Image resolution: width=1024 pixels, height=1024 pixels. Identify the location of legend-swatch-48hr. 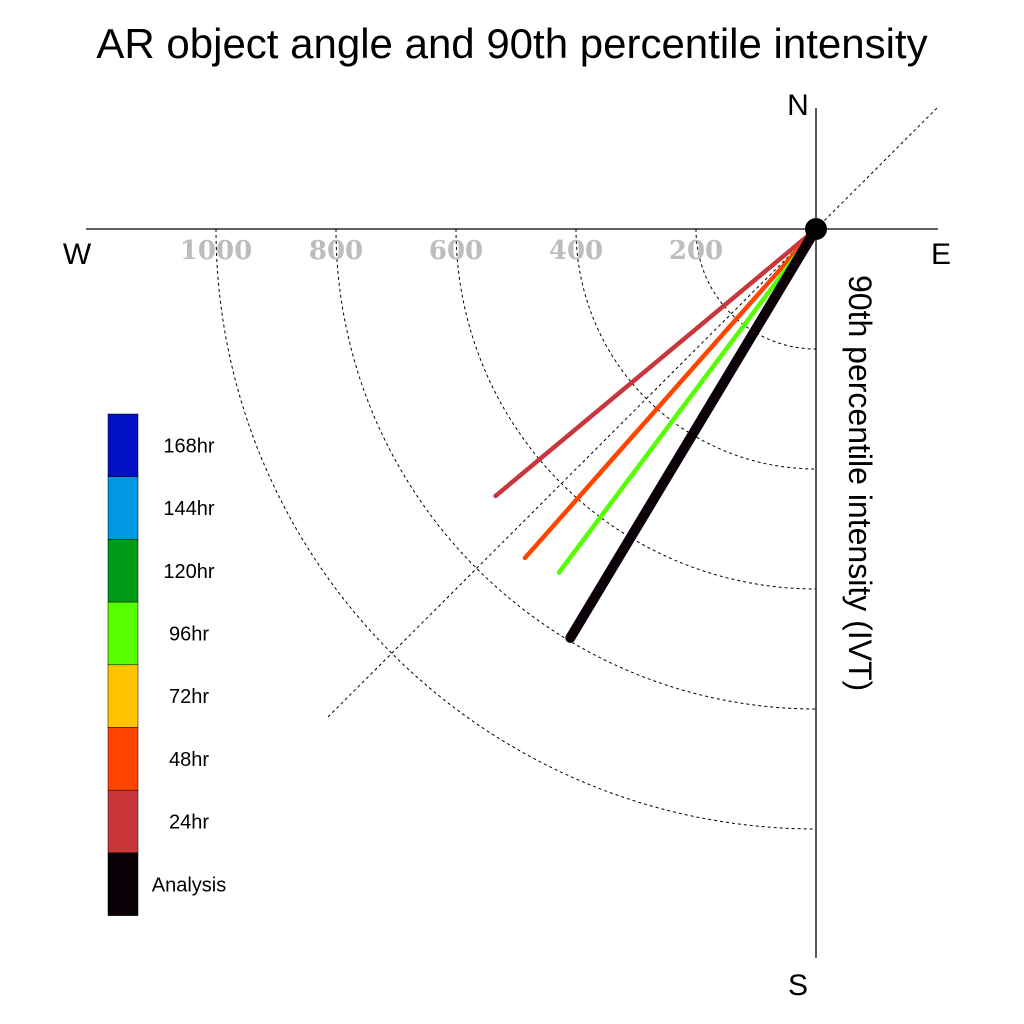
(123, 759).